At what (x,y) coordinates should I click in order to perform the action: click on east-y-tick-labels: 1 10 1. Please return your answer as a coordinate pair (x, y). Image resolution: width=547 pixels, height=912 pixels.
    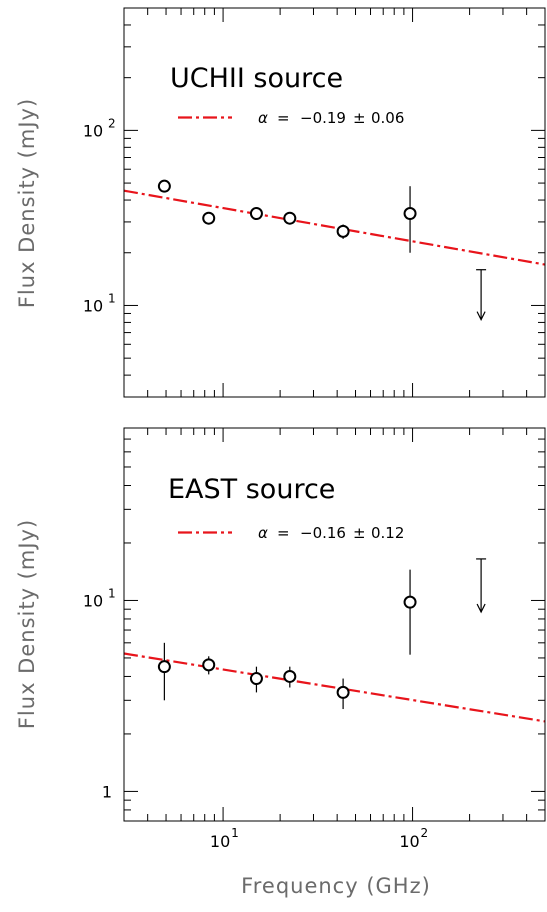
    Looking at the image, I should click on (99, 693).